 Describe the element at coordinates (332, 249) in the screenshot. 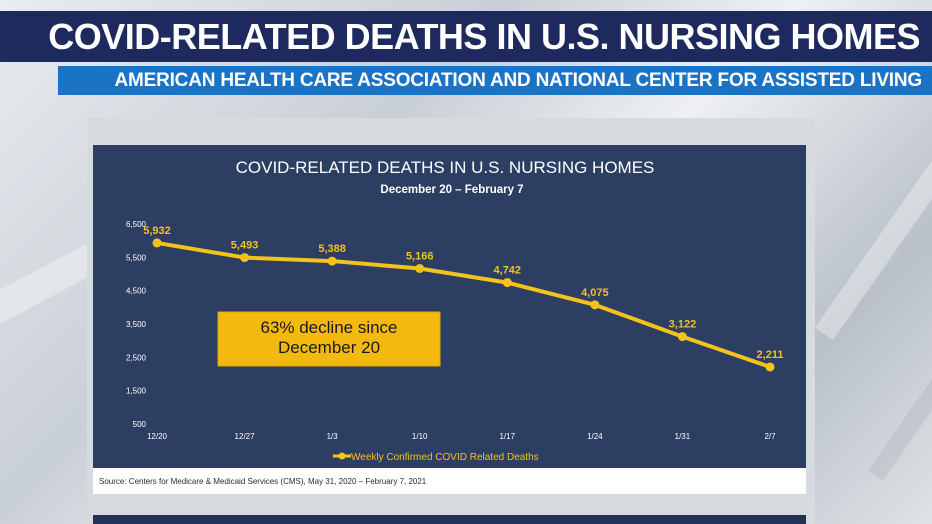

I see `data-label: 5,388` at that location.